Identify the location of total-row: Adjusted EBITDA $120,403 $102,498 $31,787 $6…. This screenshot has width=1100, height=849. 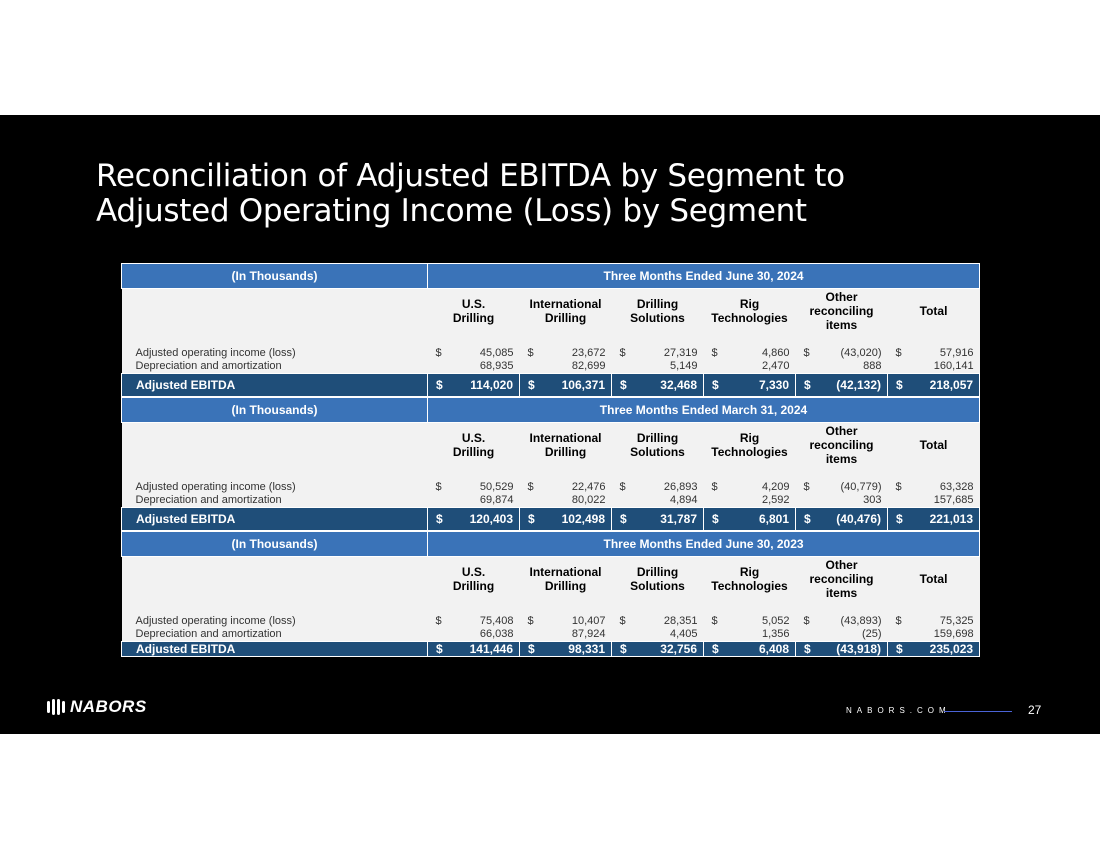
(550, 519).